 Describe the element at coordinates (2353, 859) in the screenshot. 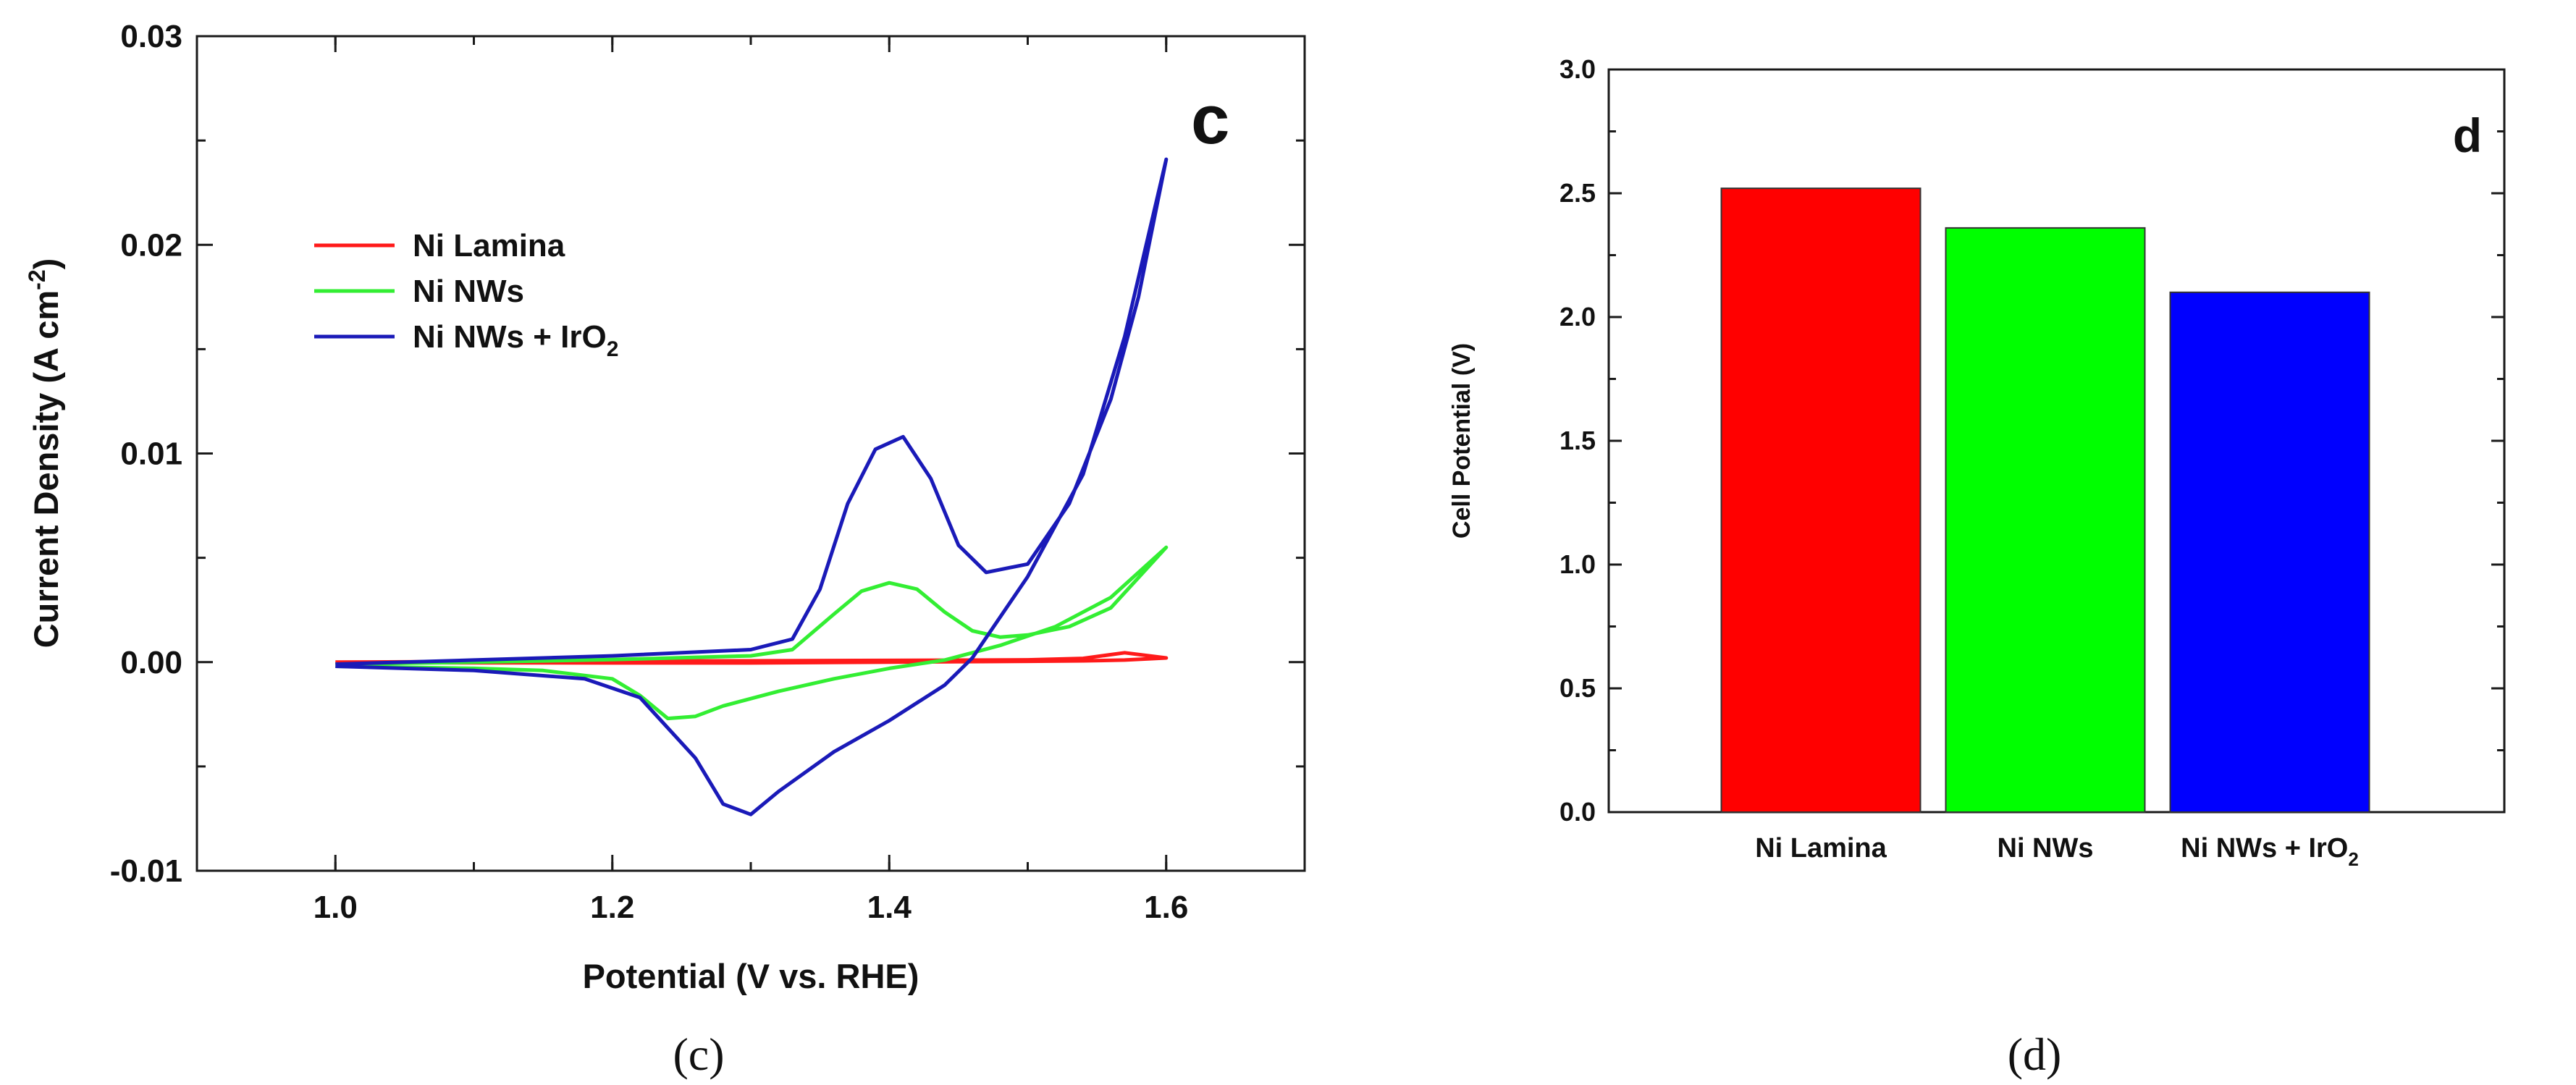

I see `category-label-subscript: 2` at that location.